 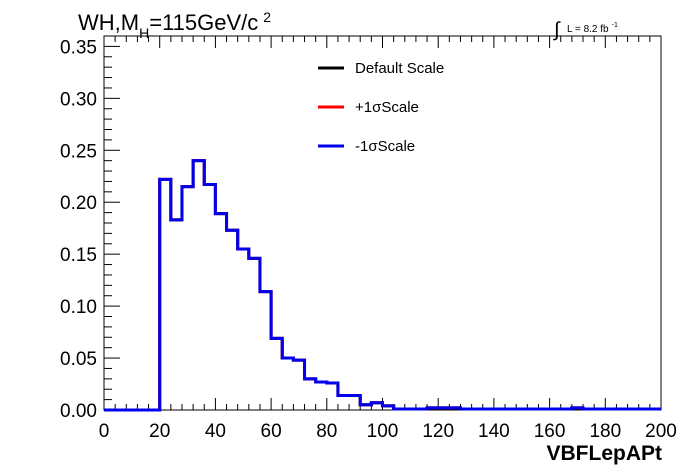 What do you see at coordinates (108, 22) in the screenshot?
I see `chart-title-main: WH,M` at bounding box center [108, 22].